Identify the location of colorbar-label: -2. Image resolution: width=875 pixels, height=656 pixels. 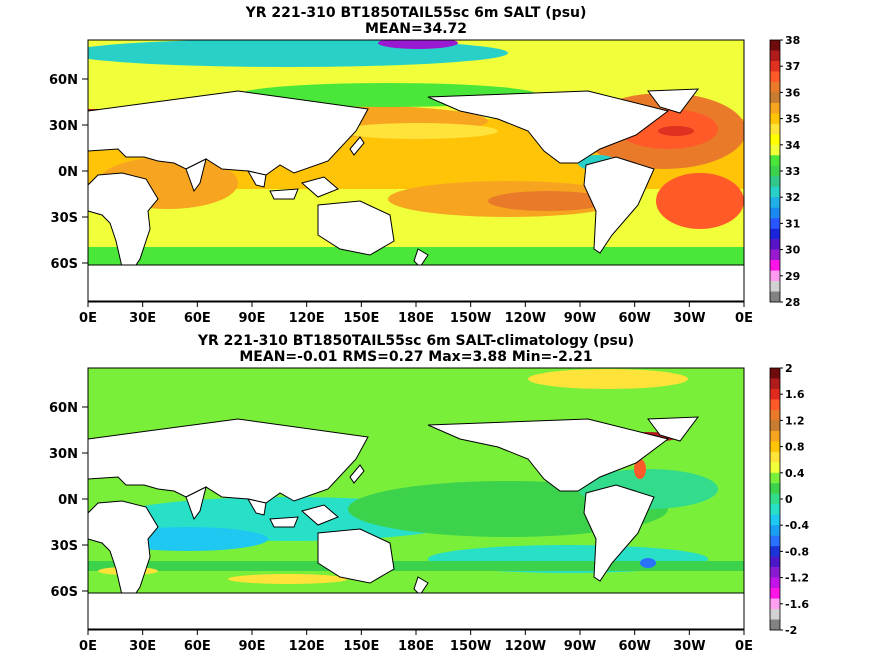
(791, 630).